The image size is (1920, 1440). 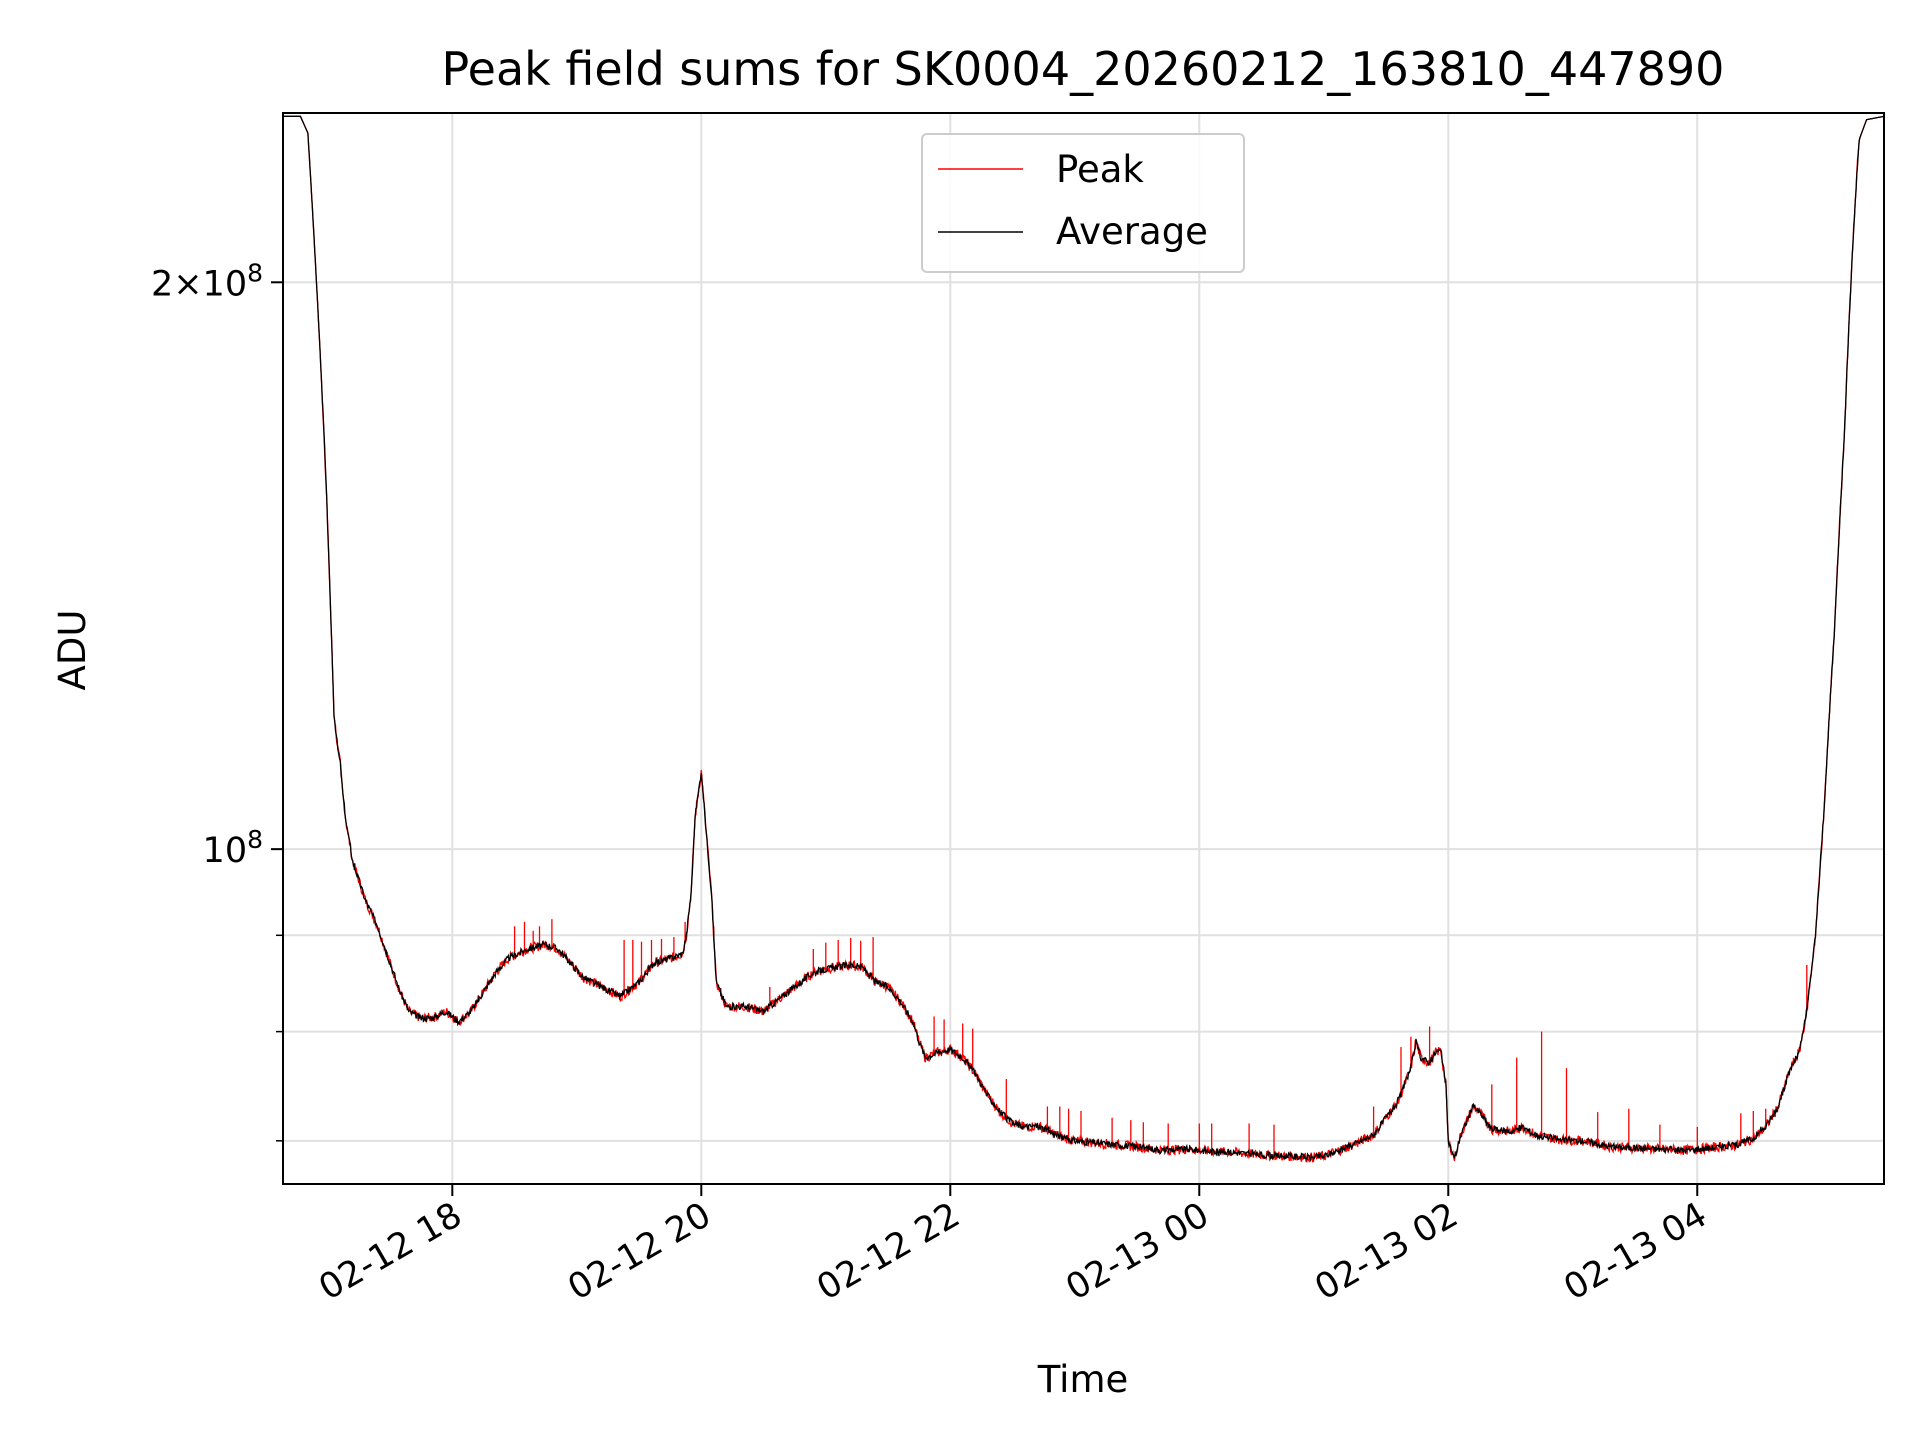 What do you see at coordinates (1083, 203) in the screenshot?
I see `legend: Peak Average` at bounding box center [1083, 203].